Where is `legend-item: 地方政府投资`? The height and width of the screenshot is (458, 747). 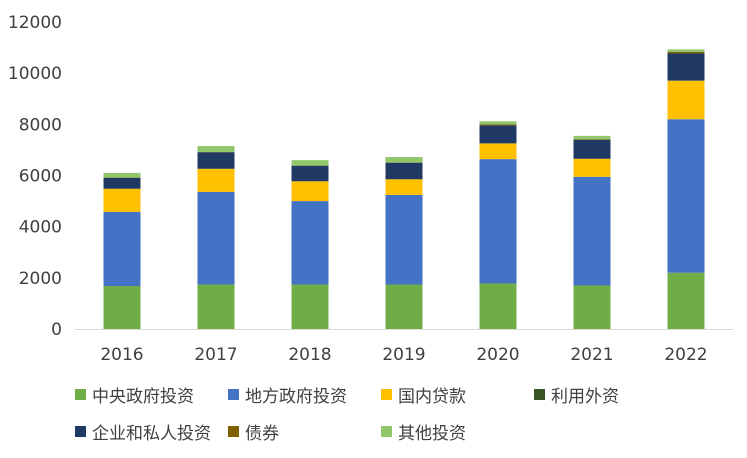
legend-item: 地方政府投资 is located at coordinates (287, 394).